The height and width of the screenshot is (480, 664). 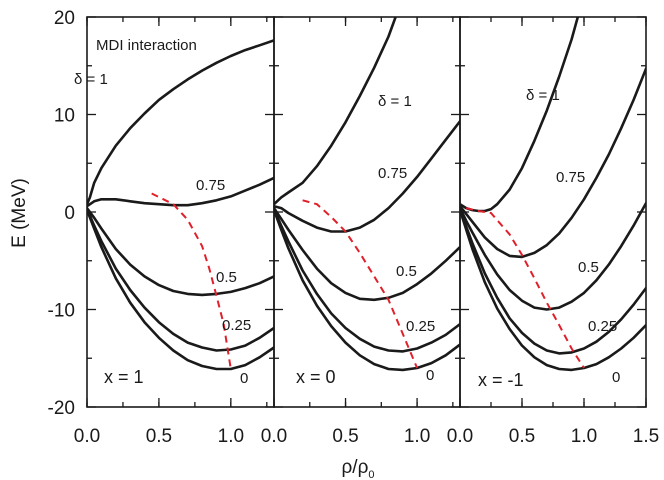 What do you see at coordinates (522, 436) in the screenshot?
I see `x-tick-label-panel3-1: 0.5` at bounding box center [522, 436].